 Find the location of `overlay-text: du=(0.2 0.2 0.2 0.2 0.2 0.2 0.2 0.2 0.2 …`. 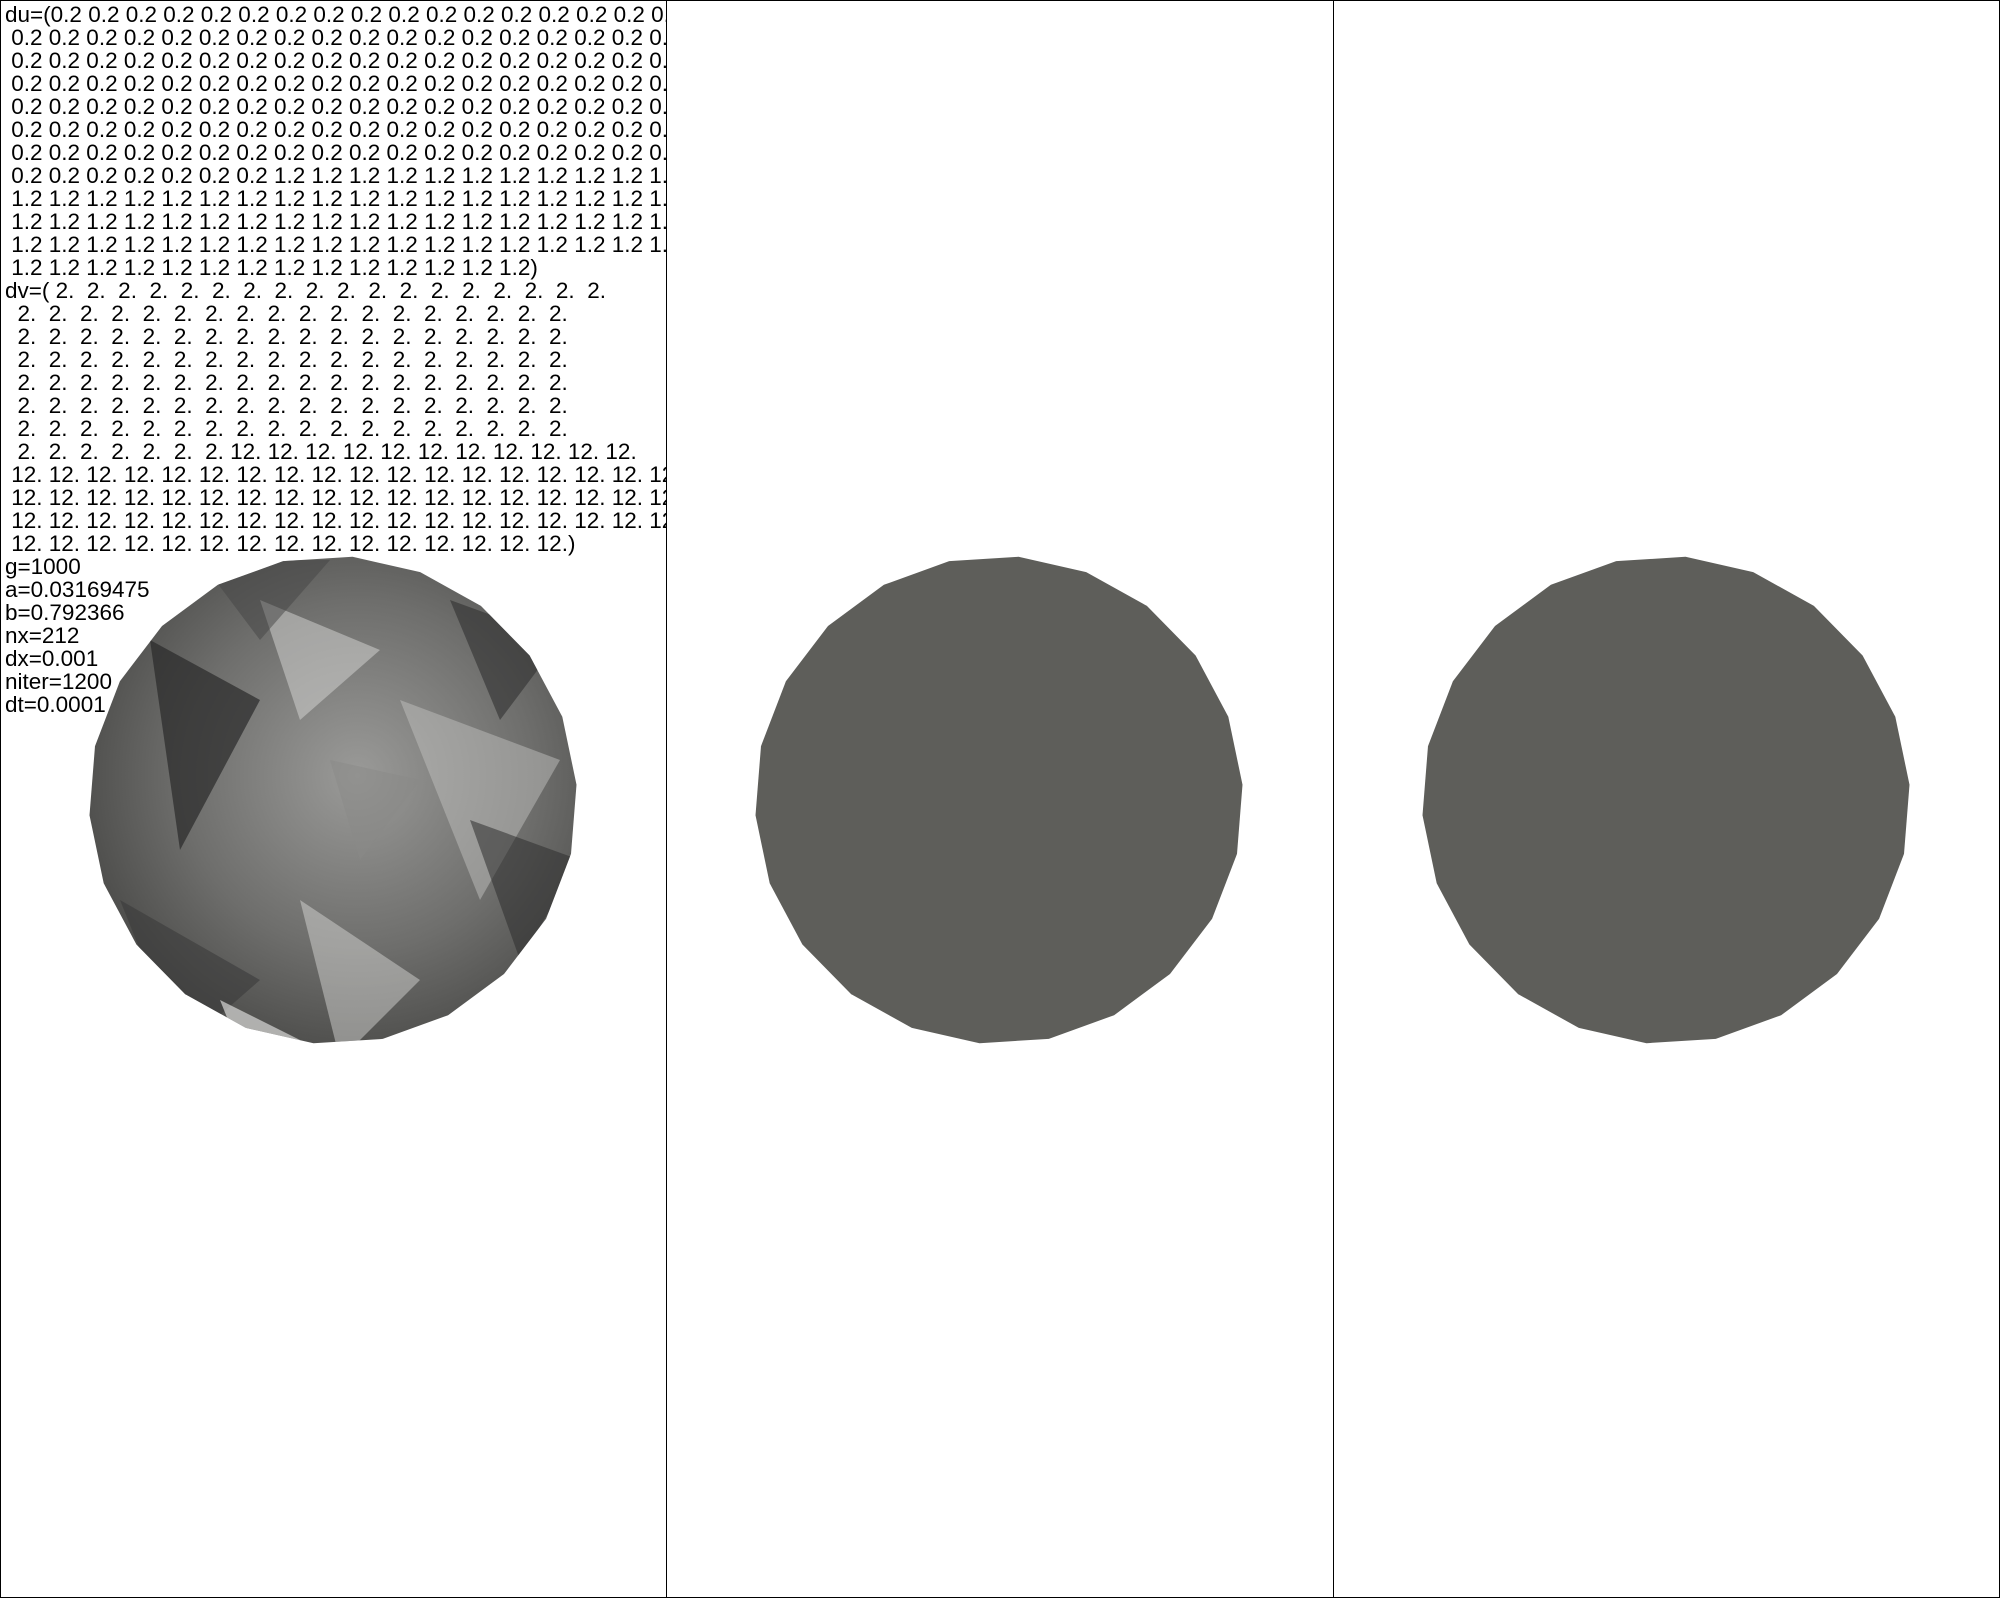

overlay-text: du=(0.2 0.2 0.2 0.2 0.2 0.2 0.2 0.2 0.2 … is located at coordinates (336, 359).